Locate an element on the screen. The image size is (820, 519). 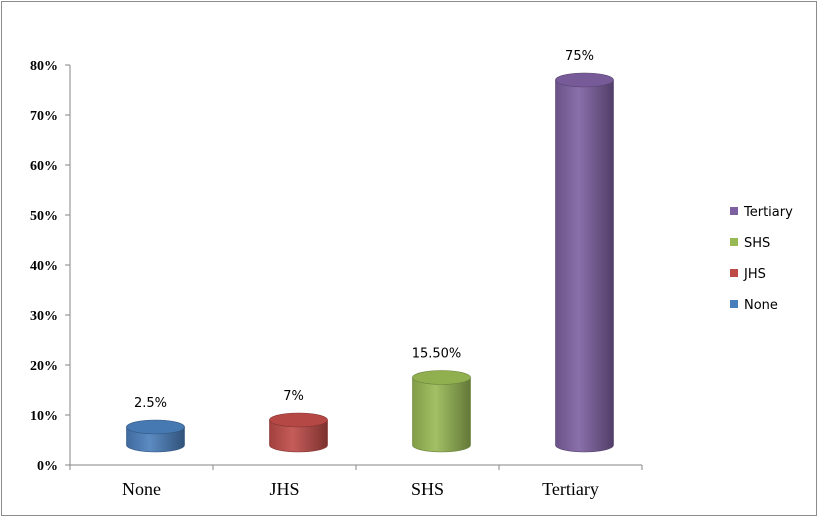
y-tick-label: 80% is located at coordinates (44, 66).